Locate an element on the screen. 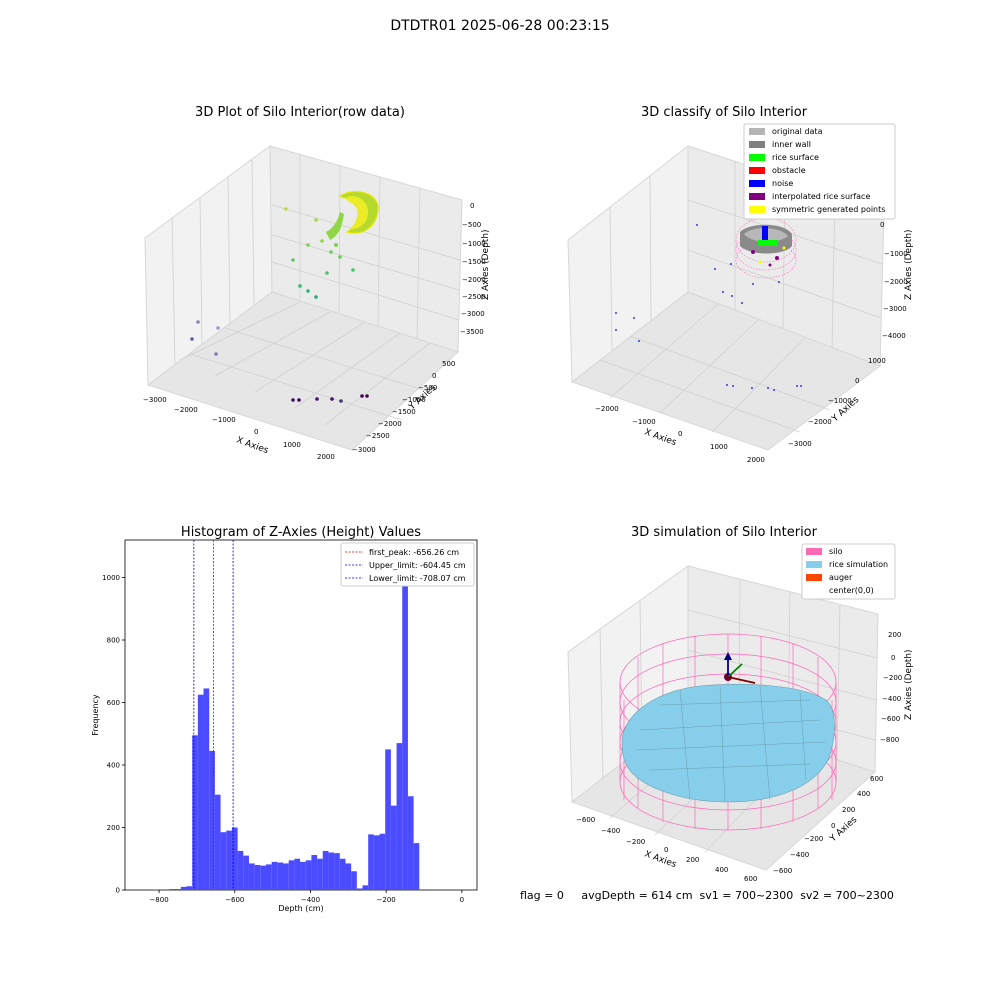 The height and width of the screenshot is (1000, 1000). raw-ztick: −3500 is located at coordinates (472, 332).